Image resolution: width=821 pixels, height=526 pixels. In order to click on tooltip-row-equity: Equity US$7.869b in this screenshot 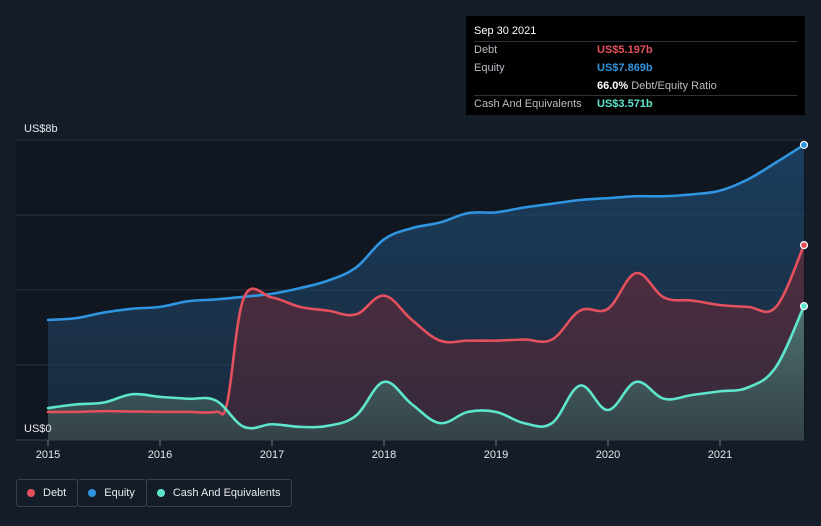, I will do `click(635, 68)`.